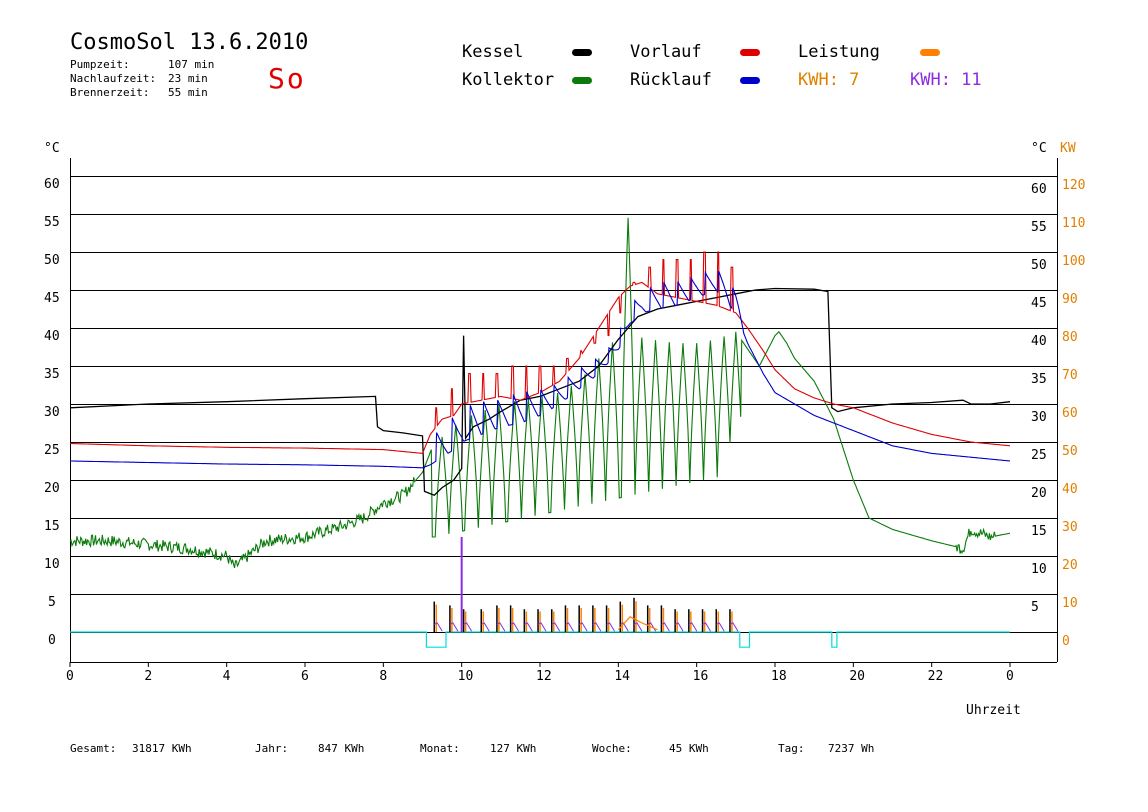 The image size is (1148, 812). What do you see at coordinates (1039, 189) in the screenshot?
I see `y-tick-label-right-c: 60` at bounding box center [1039, 189].